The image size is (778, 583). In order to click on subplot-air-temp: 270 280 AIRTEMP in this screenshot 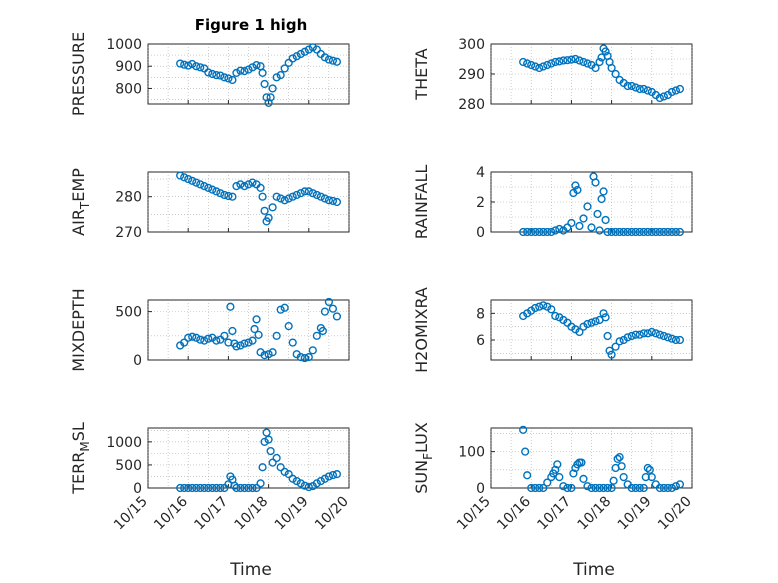, I will do `click(209, 204)`.